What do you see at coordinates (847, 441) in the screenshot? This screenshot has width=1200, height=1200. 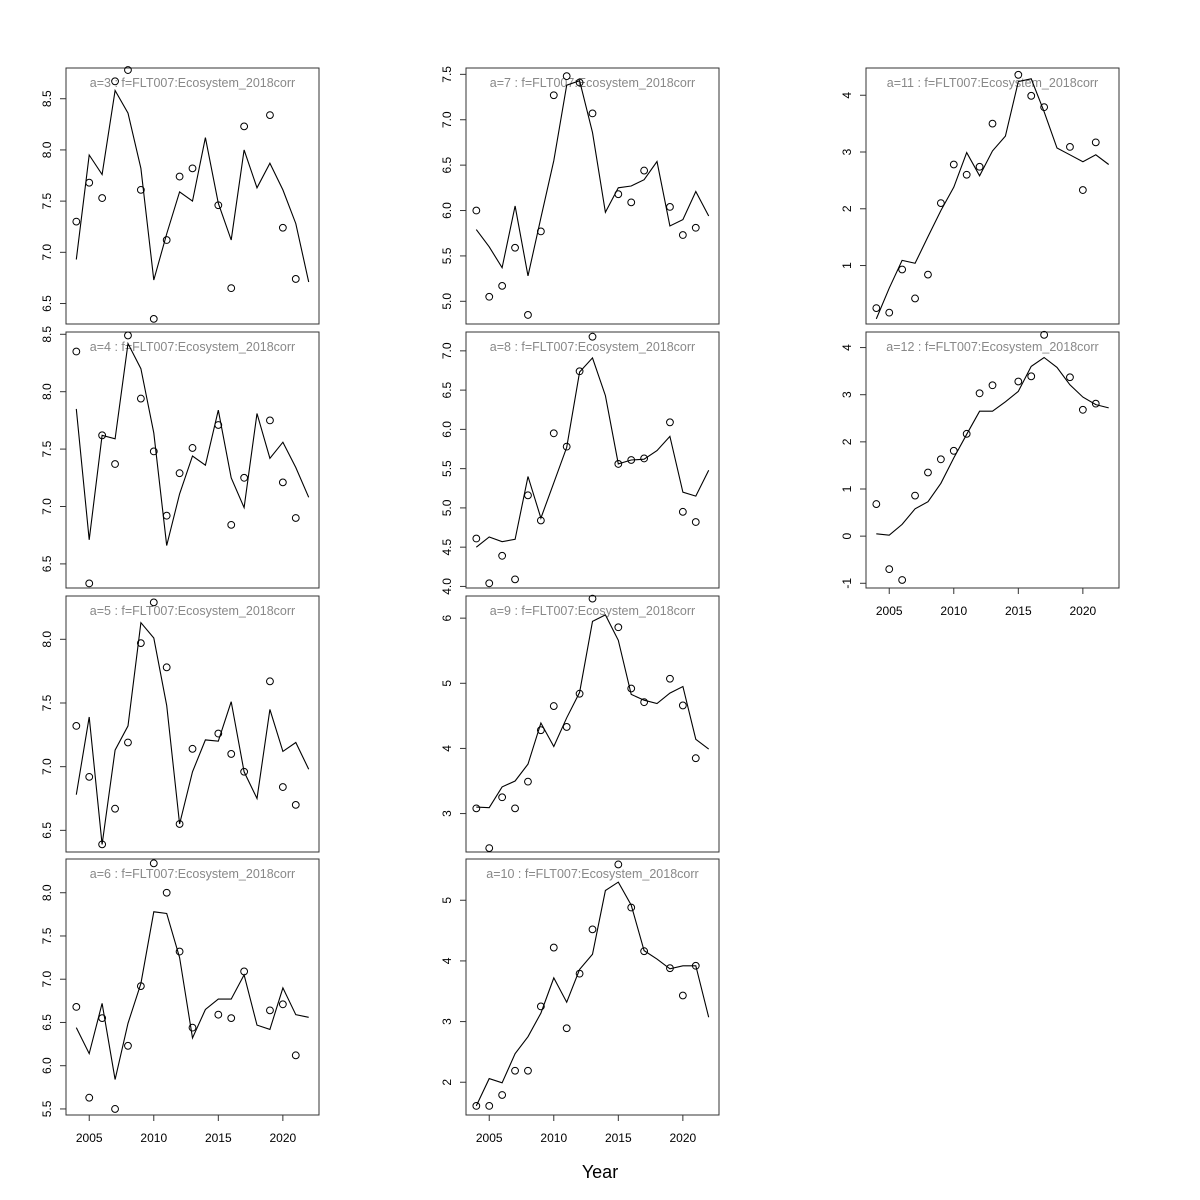 I see `y-tick-label: 2` at bounding box center [847, 441].